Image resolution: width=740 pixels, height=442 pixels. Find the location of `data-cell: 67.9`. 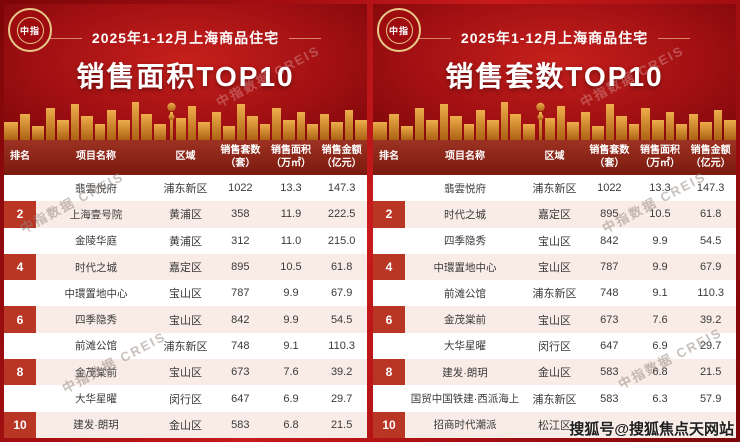

data-cell: 67.9 is located at coordinates (341, 293).